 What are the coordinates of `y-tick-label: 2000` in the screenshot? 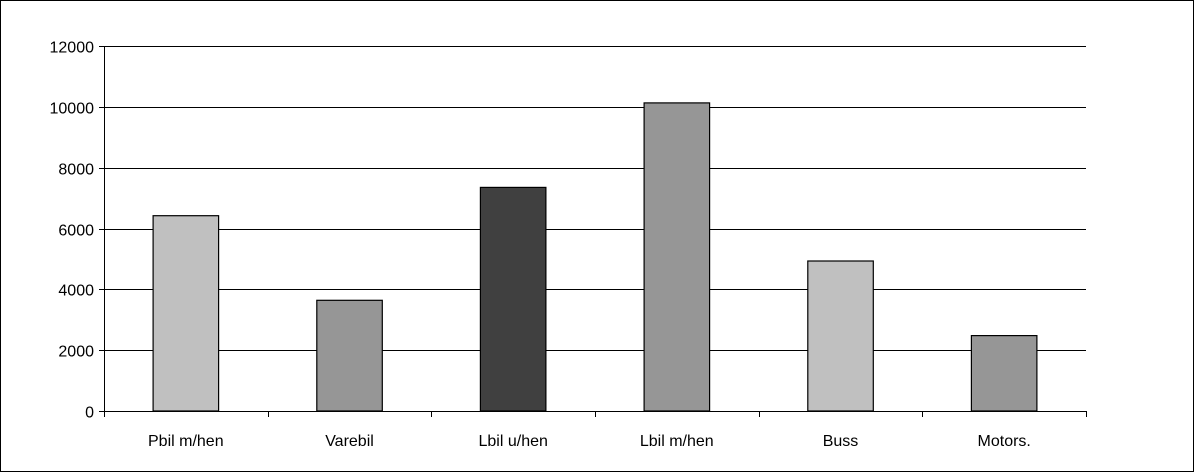 It's located at (76, 352).